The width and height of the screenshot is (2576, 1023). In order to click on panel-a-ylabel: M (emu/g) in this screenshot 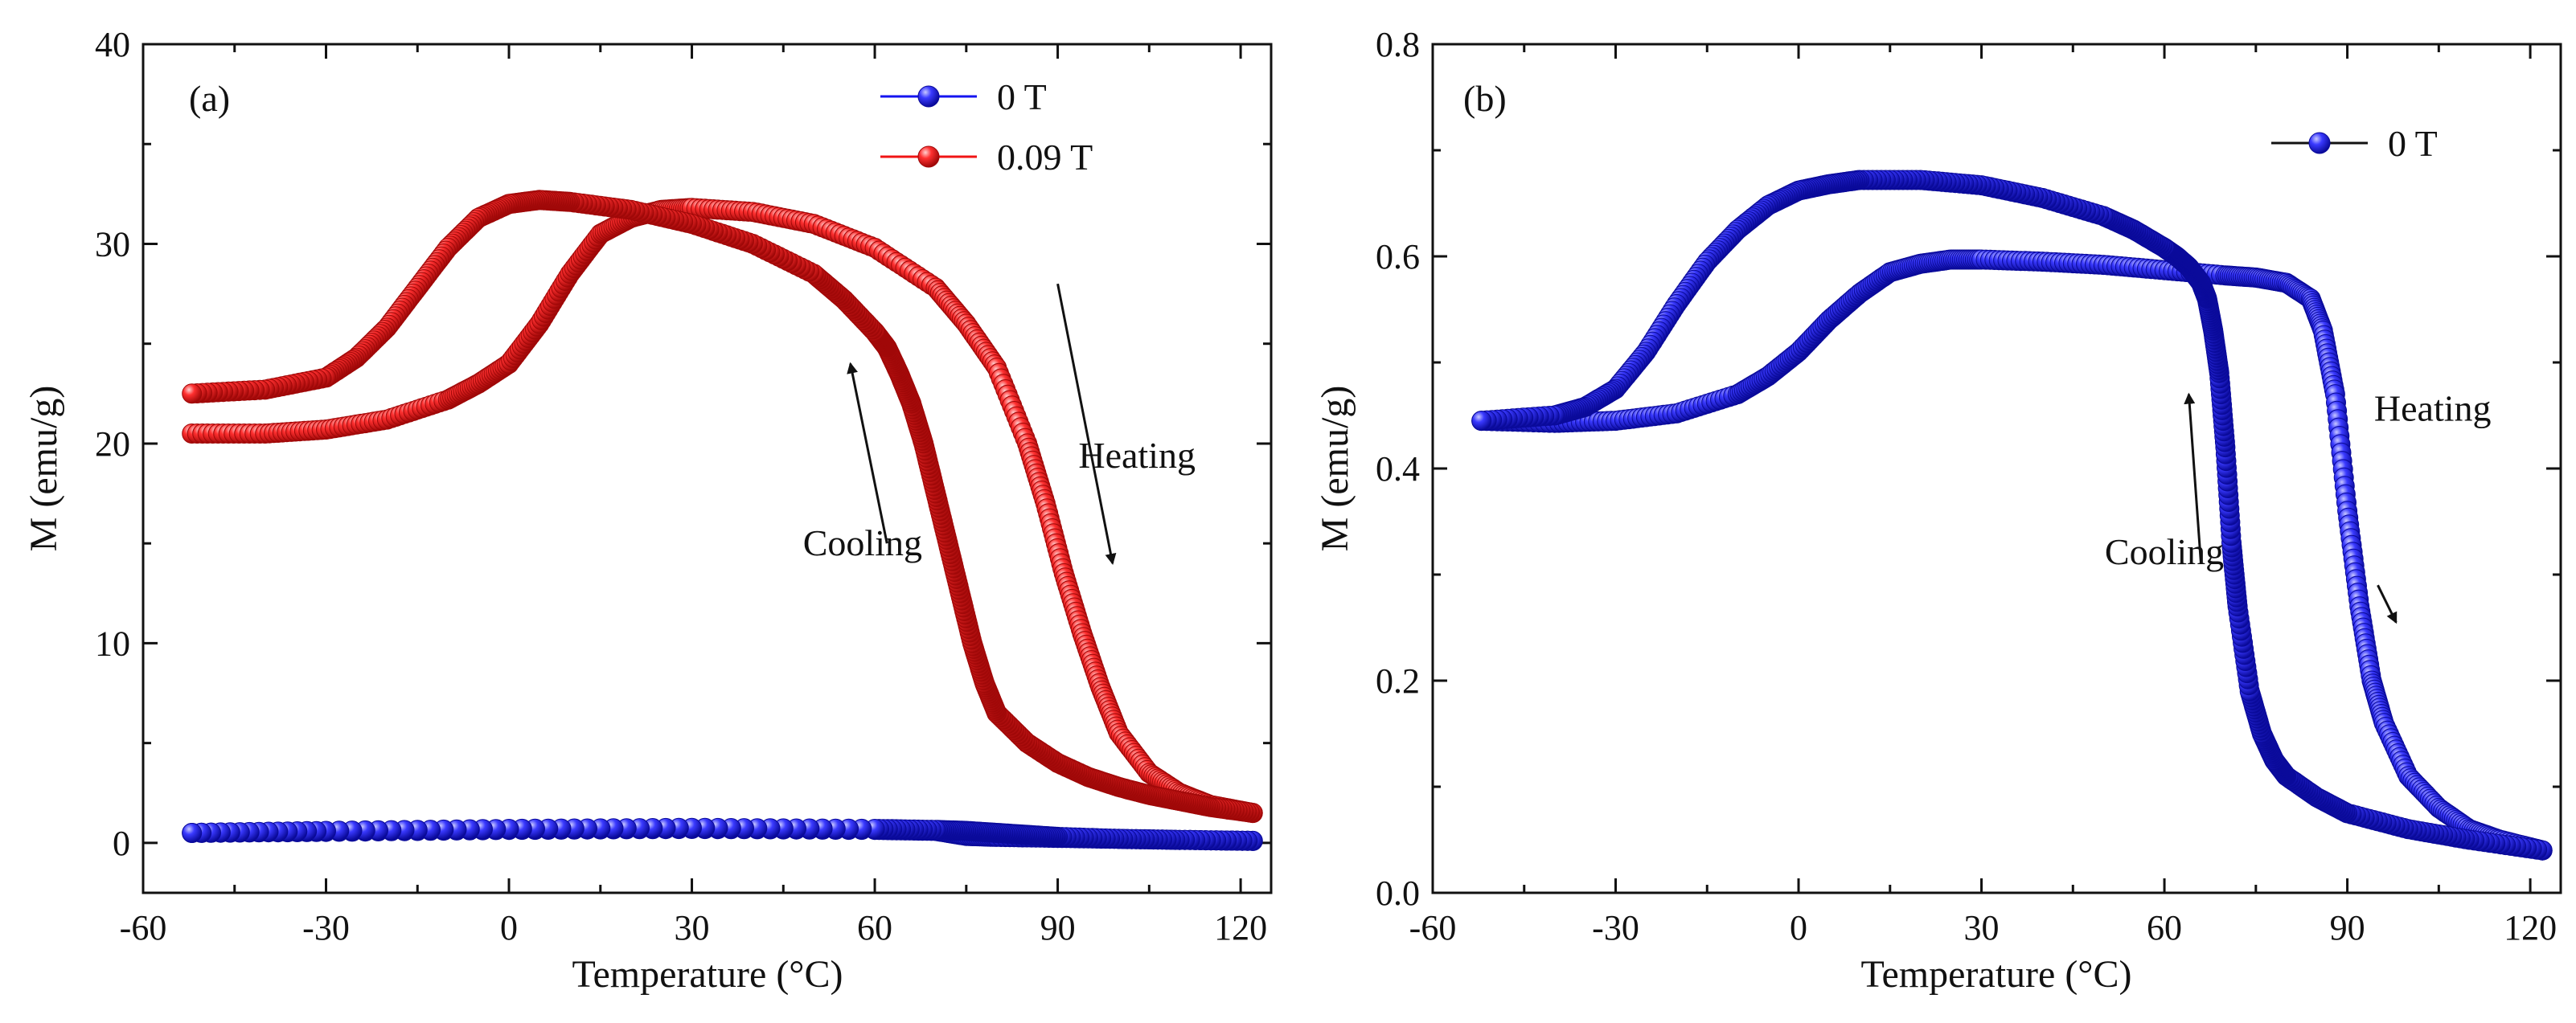, I will do `click(44, 469)`.